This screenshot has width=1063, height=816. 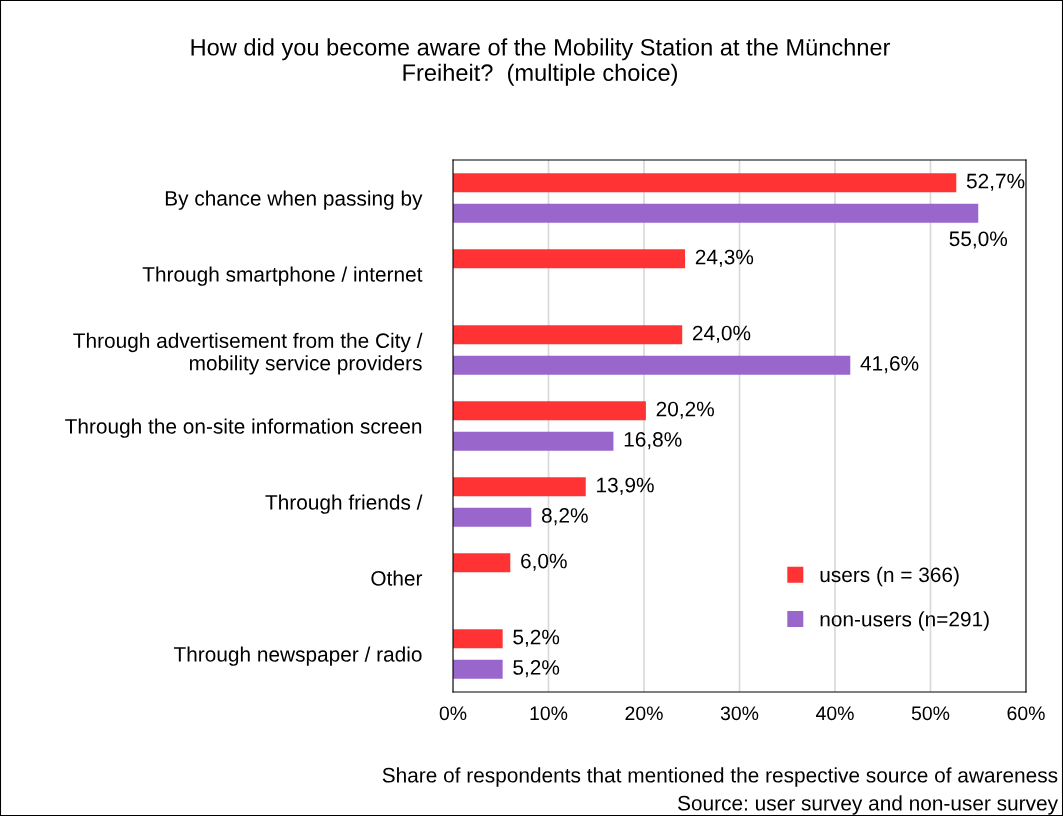 What do you see at coordinates (724, 258) in the screenshot?
I see `data-label: 24,3%` at bounding box center [724, 258].